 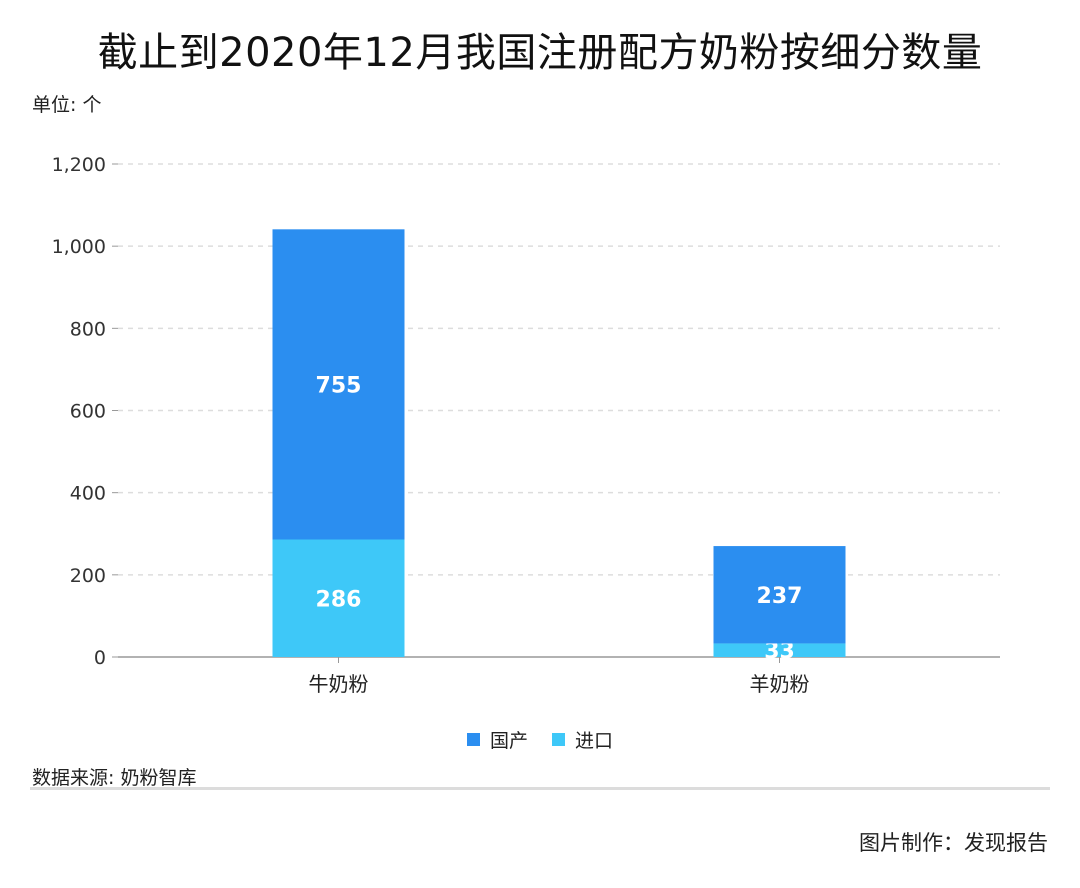 I want to click on legend-item-imported: 进口, so click(x=582, y=739).